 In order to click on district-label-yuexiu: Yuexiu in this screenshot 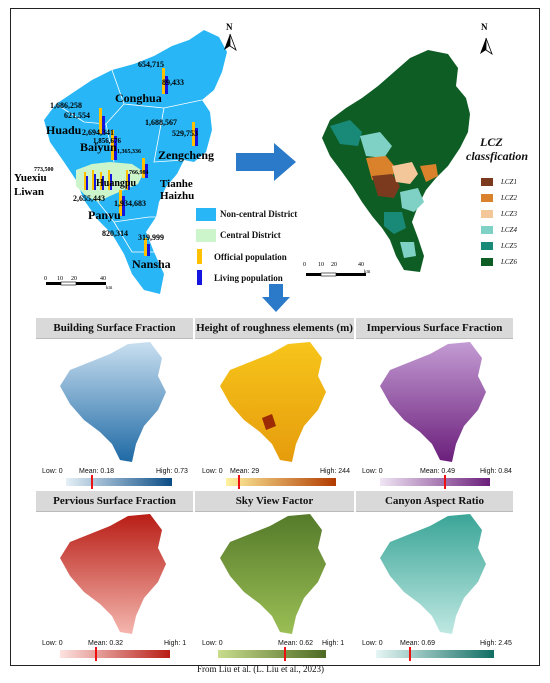, I will do `click(30, 178)`.